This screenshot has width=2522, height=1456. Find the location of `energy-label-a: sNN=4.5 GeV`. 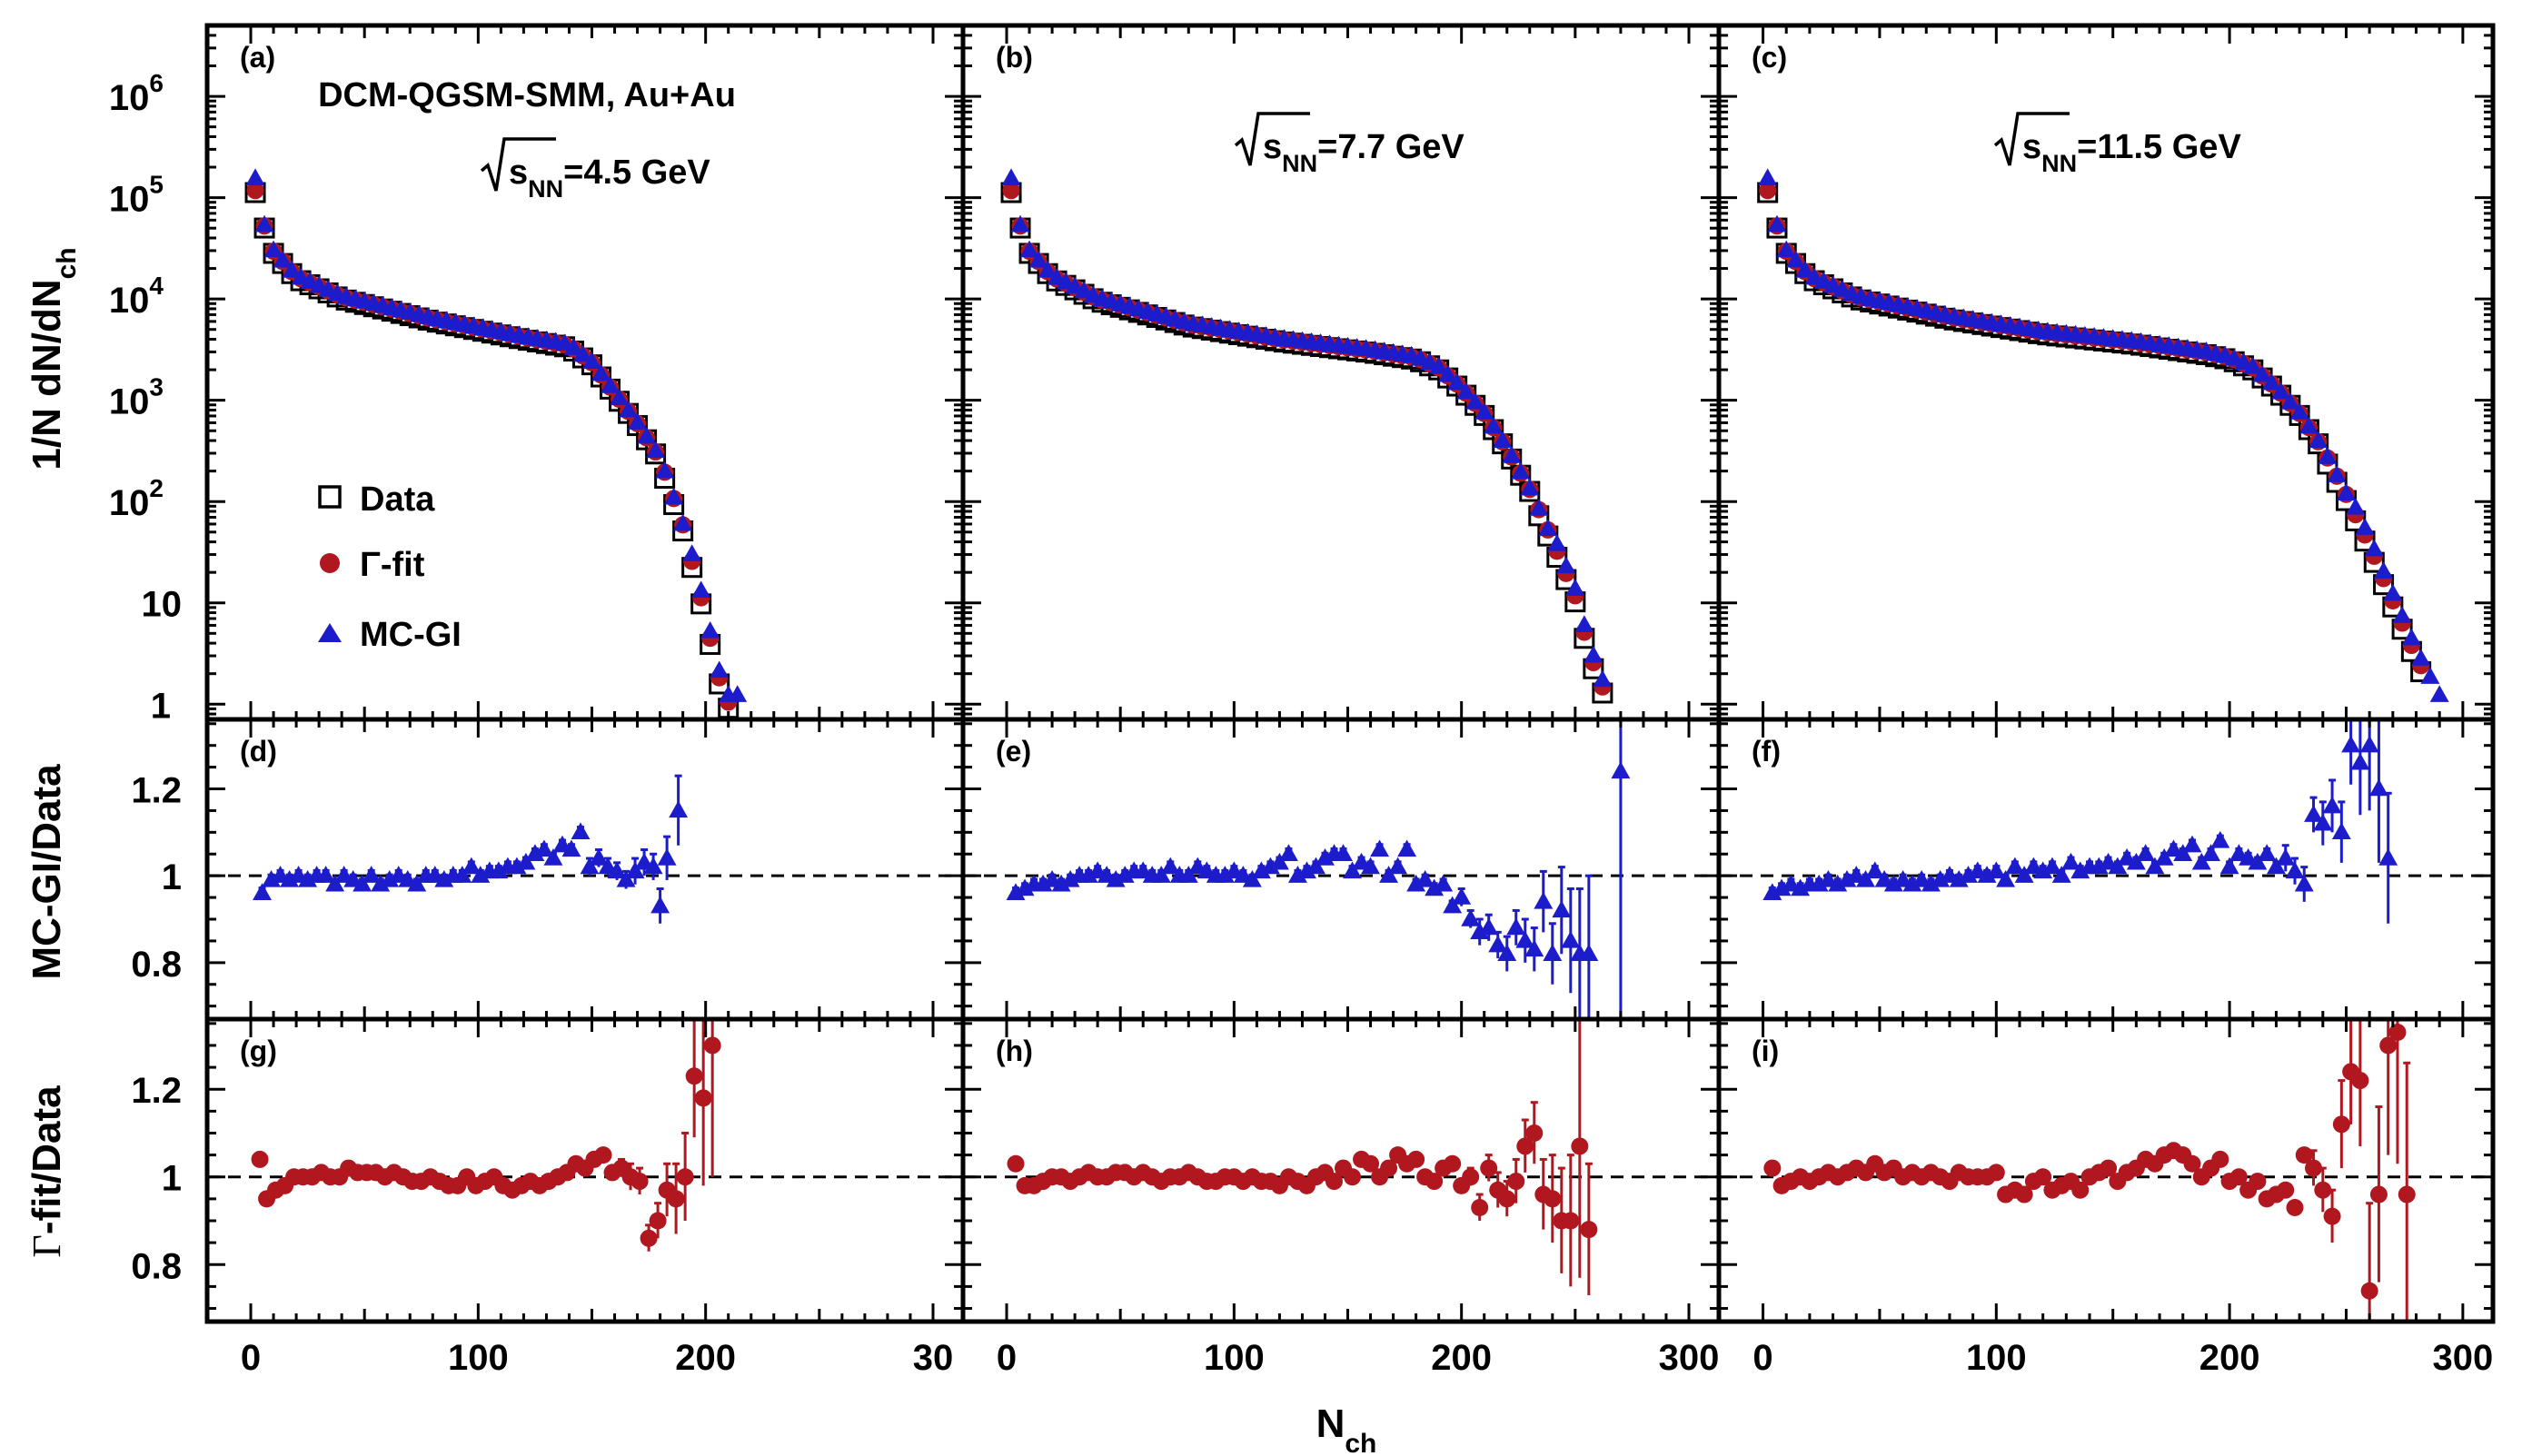

energy-label-a: sNN=4.5 GeV is located at coordinates (595, 170).